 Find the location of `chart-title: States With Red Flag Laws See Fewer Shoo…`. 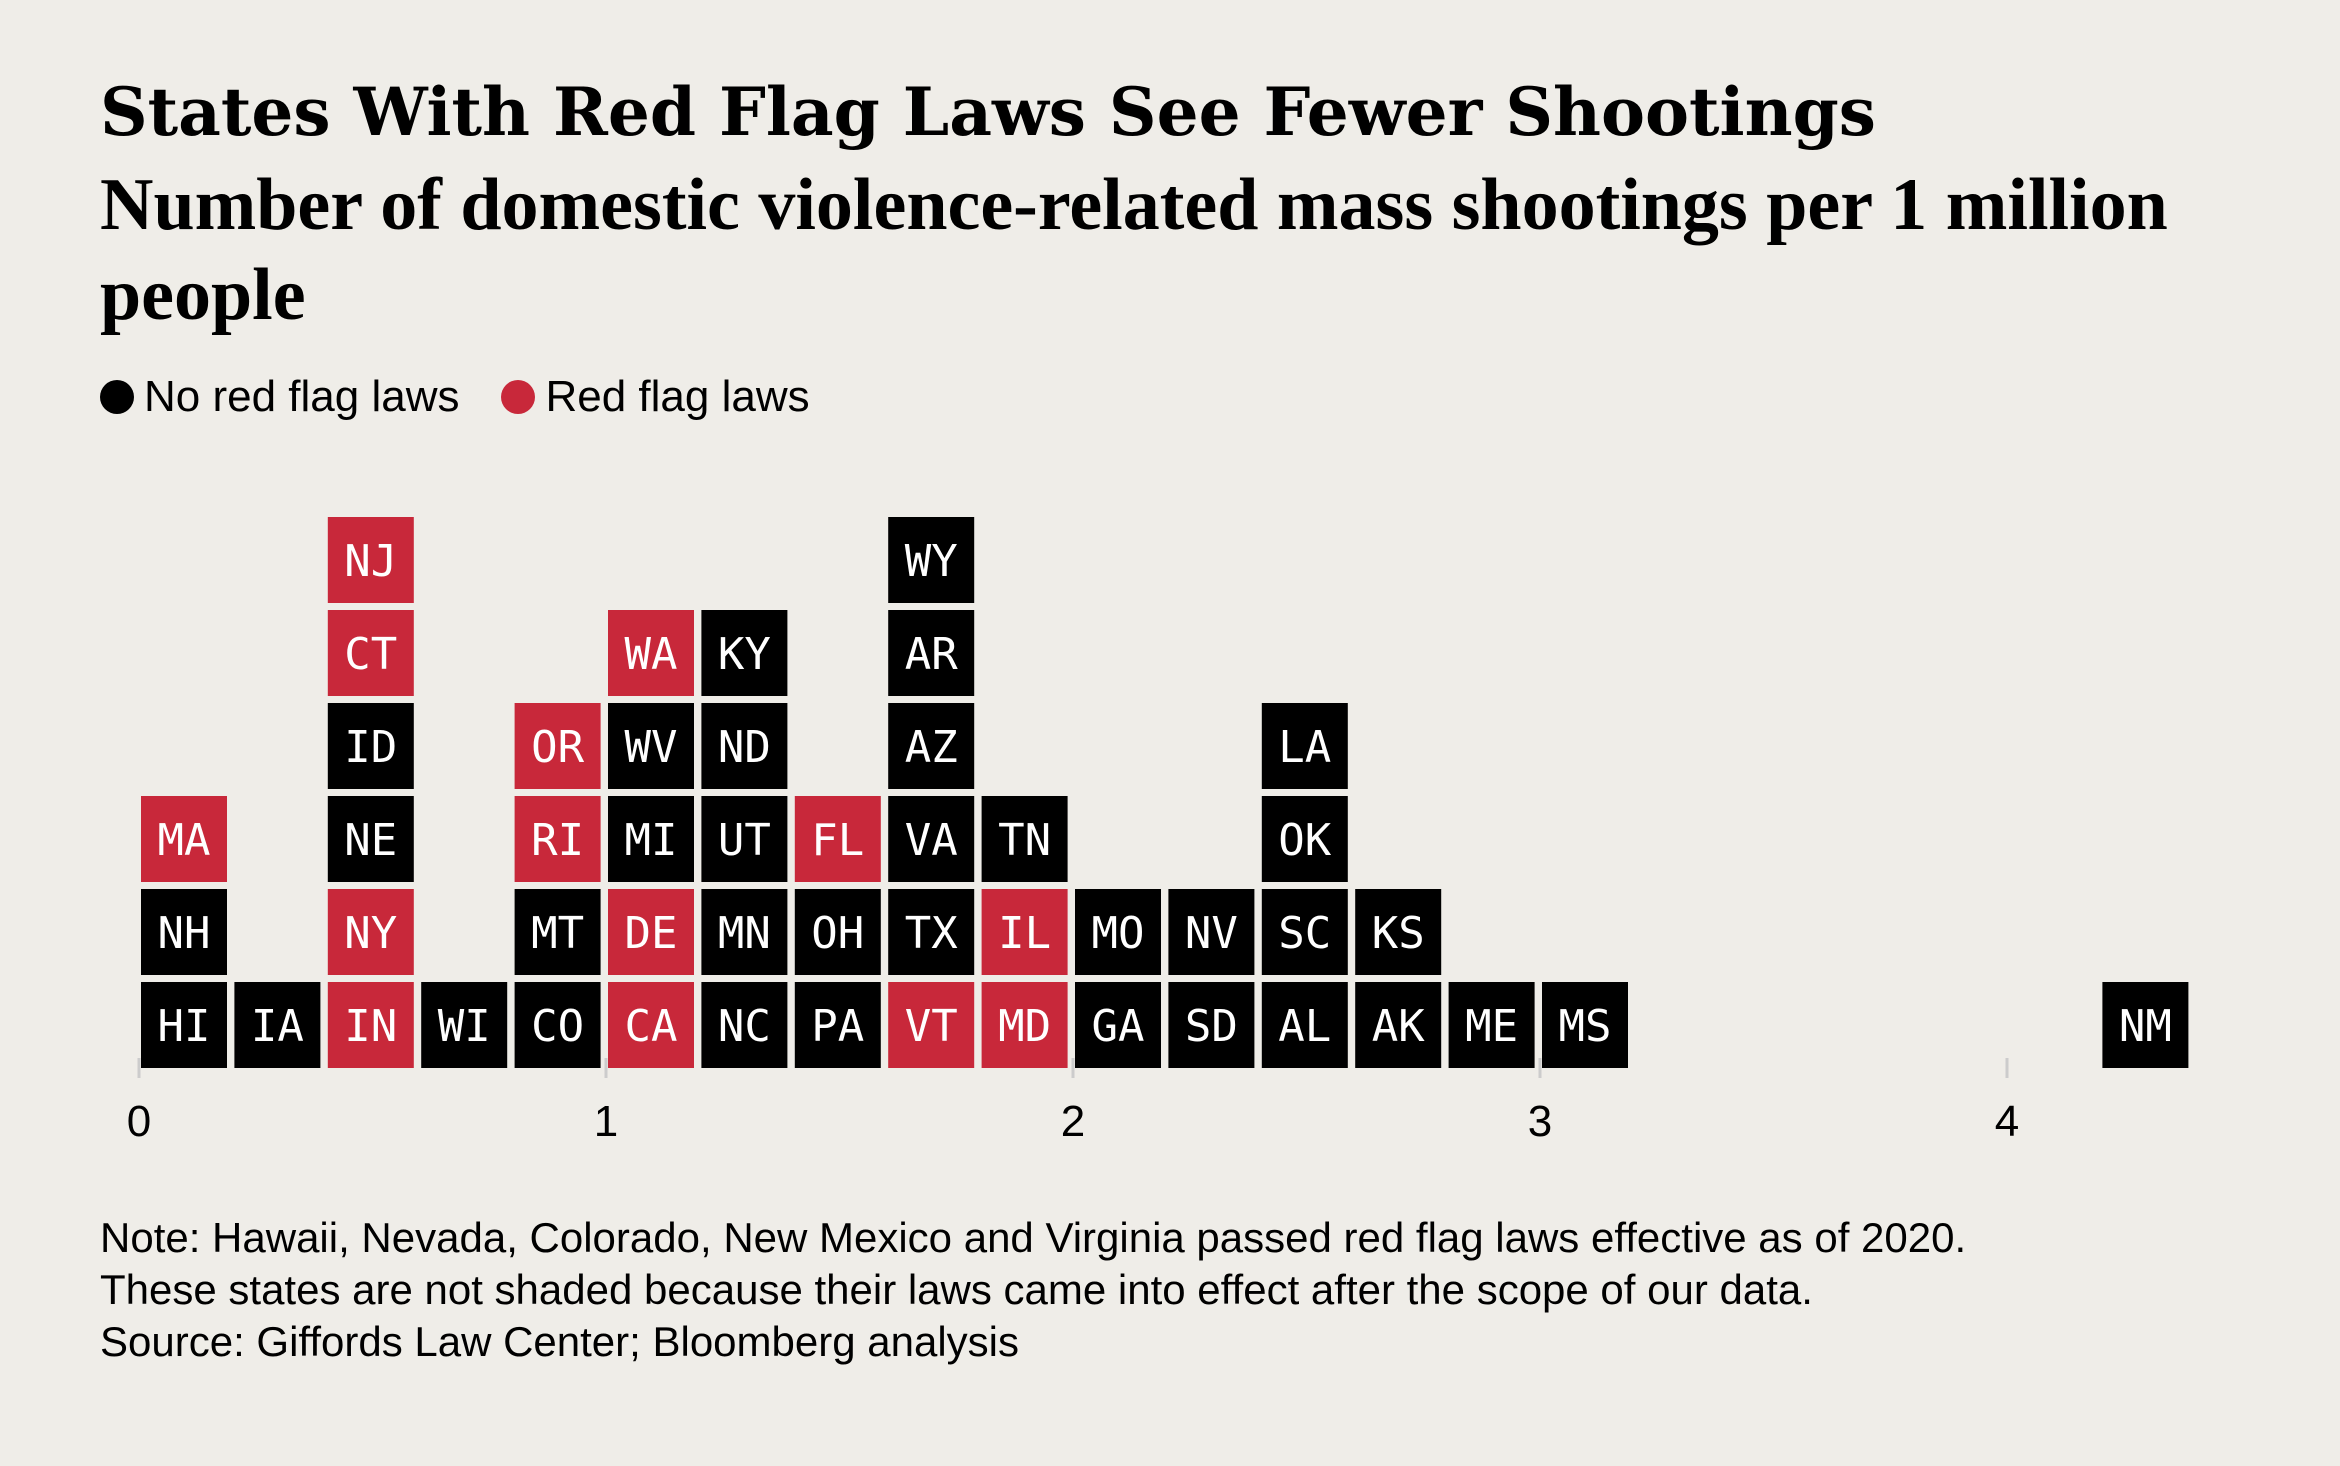

chart-title: States With Red Flag Laws See Fewer Shoo… is located at coordinates (988, 112).